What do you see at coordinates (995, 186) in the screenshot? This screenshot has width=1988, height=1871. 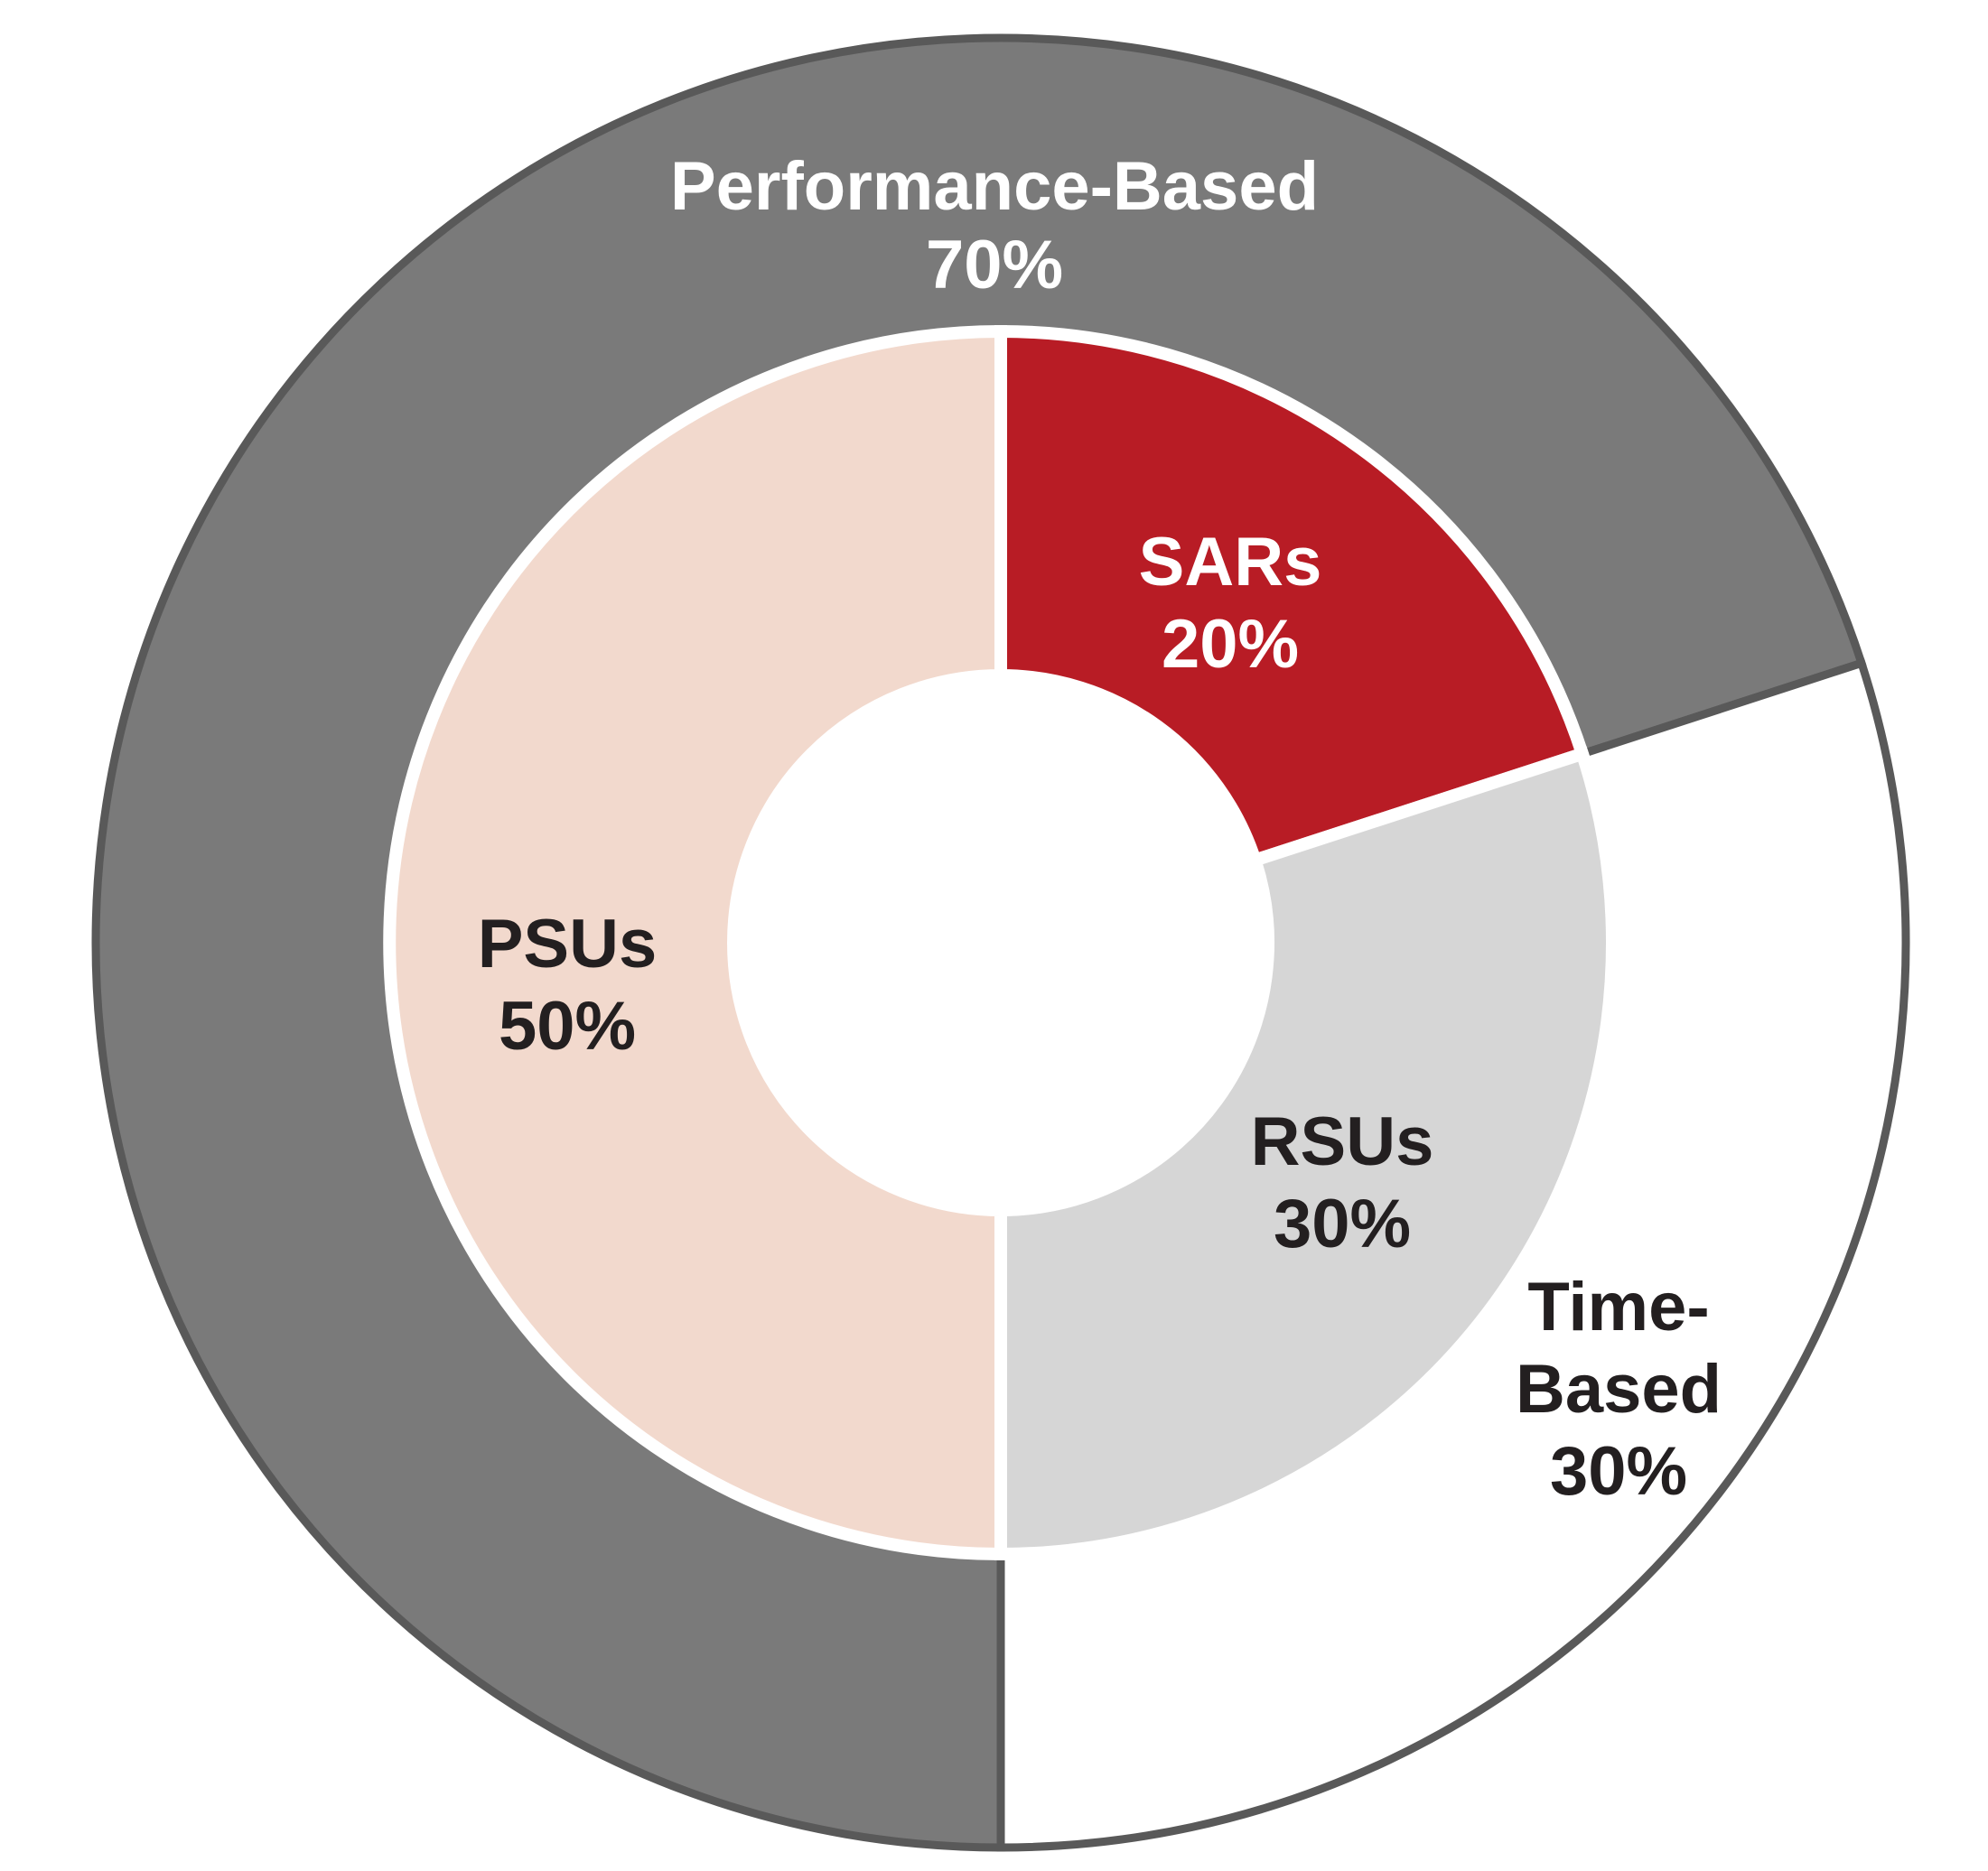 I see `slice-label: Performance-Based` at bounding box center [995, 186].